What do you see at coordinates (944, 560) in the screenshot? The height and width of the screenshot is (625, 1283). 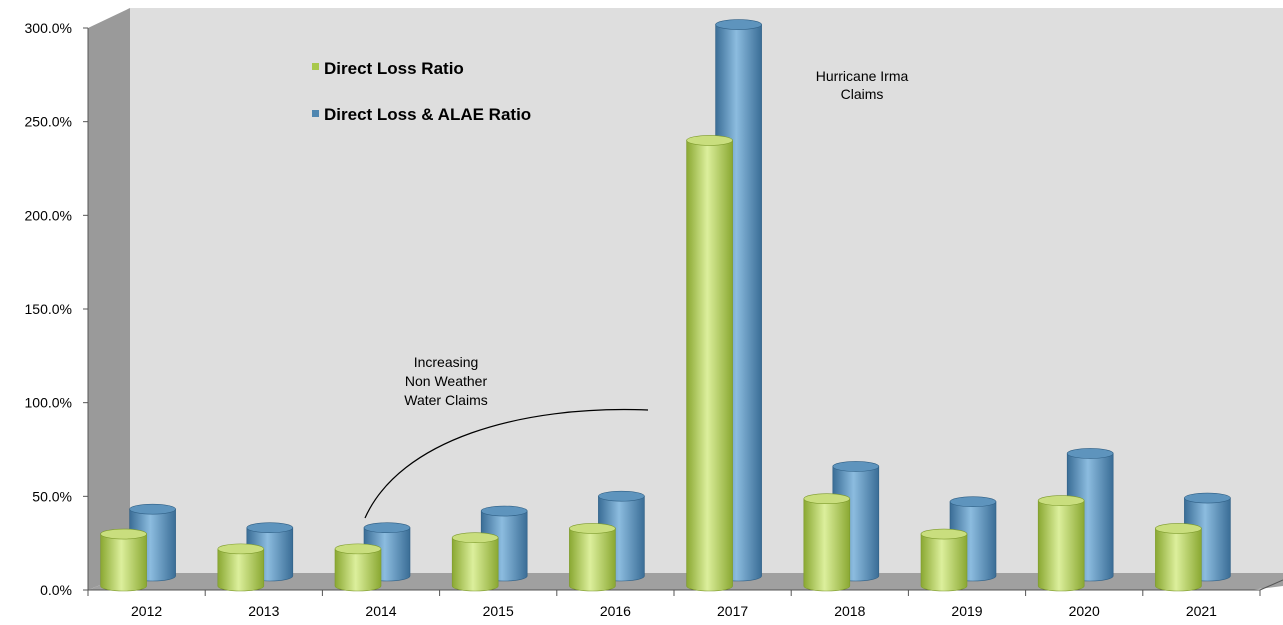 I see `bar-direct-loss-ratio-2019` at bounding box center [944, 560].